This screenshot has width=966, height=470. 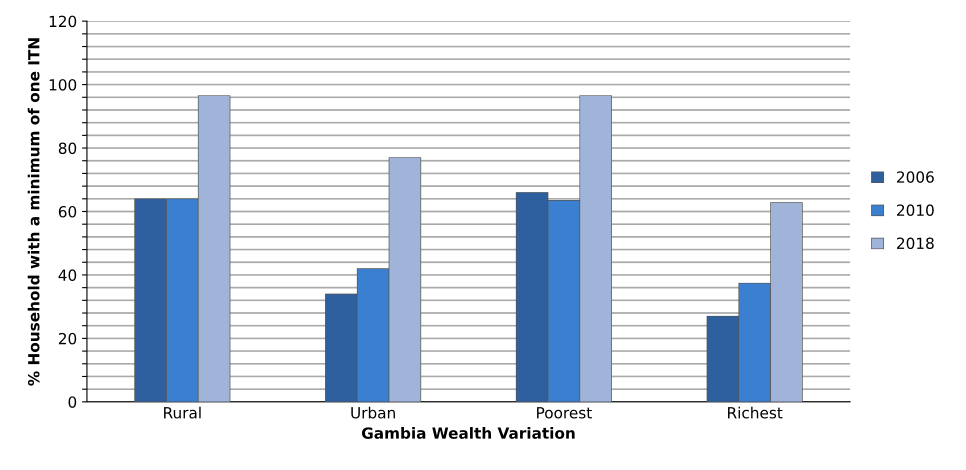 What do you see at coordinates (67, 275) in the screenshot?
I see `y-tick-label: 40` at bounding box center [67, 275].